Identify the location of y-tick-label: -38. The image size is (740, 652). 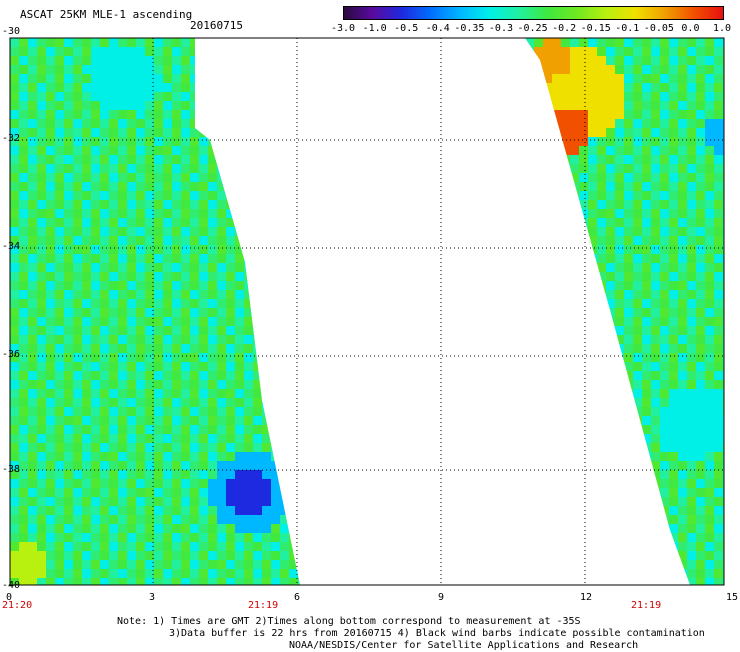
(11, 469).